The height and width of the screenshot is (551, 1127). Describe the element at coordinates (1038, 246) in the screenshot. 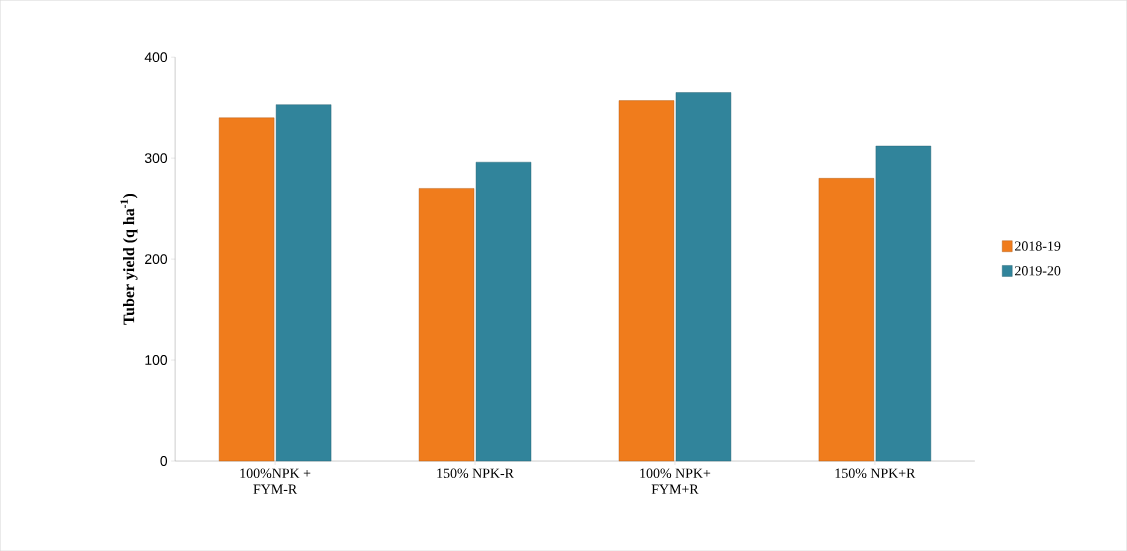

I see `legend-label: 2018-19` at that location.